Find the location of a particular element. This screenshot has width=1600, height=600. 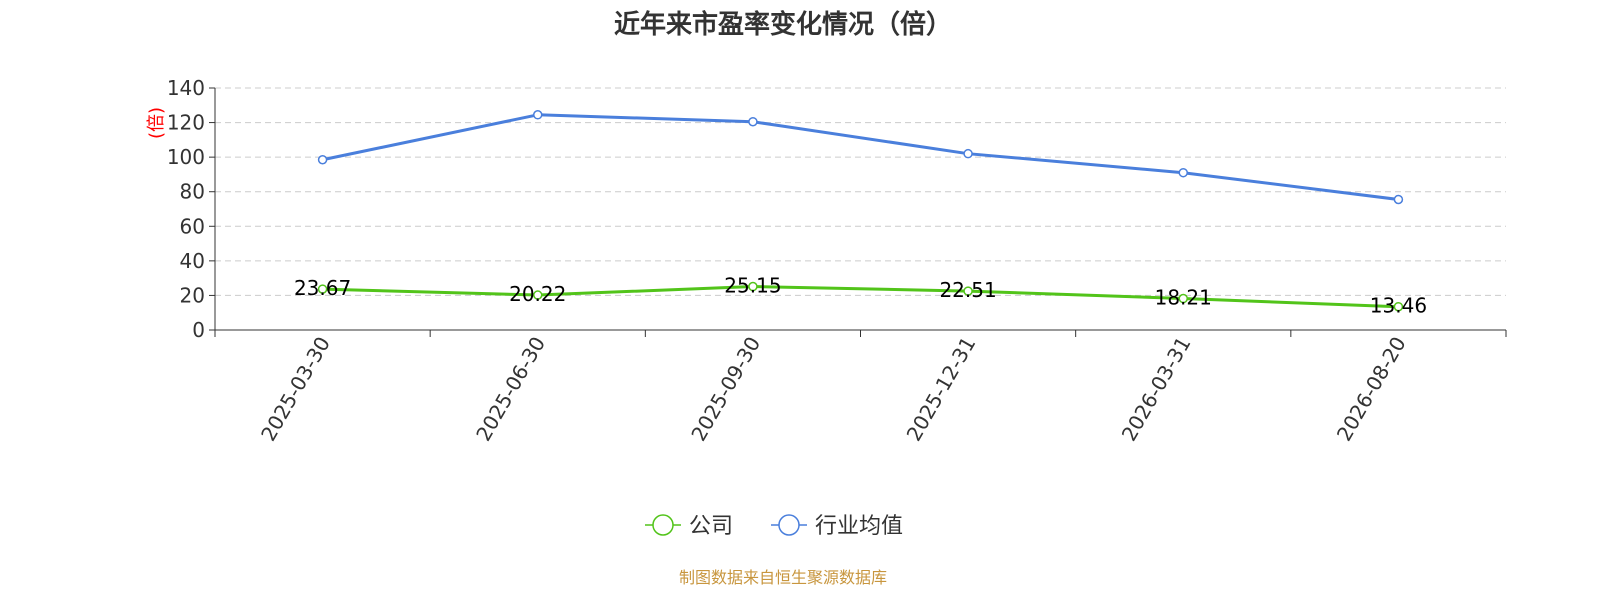

data-label: 20.22 is located at coordinates (537, 294).